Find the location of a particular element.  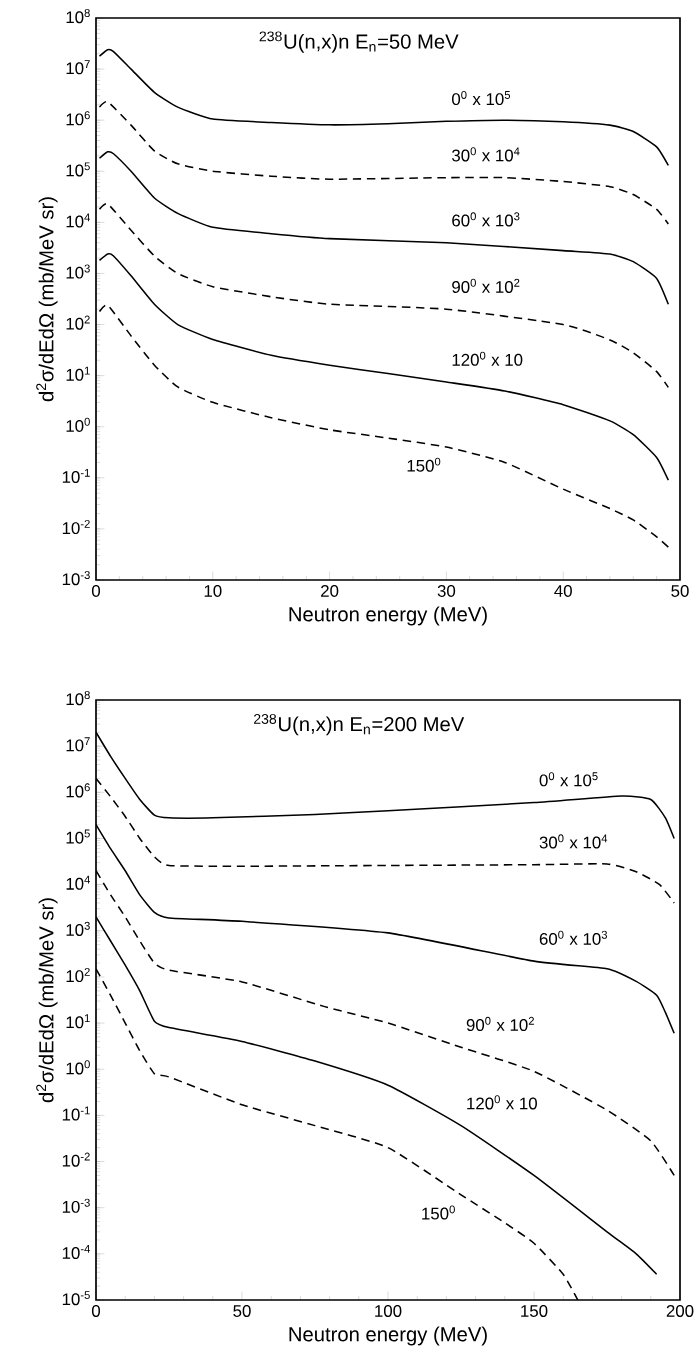

x-tick-label: 150 is located at coordinates (534, 1310).